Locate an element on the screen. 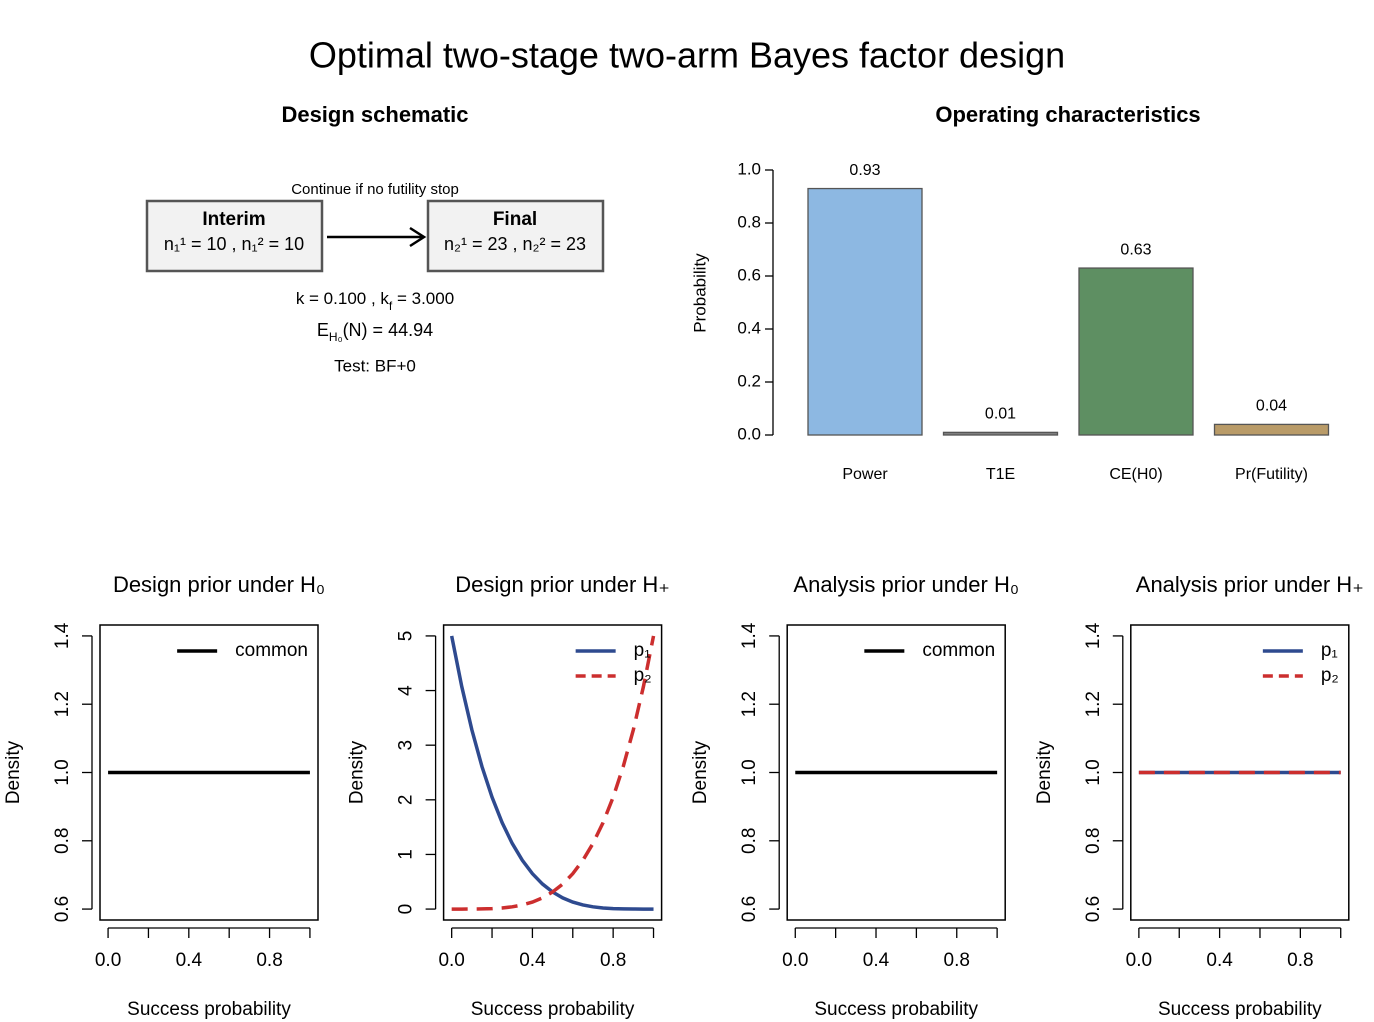 The height and width of the screenshot is (1022, 1374). interim-label: Interim is located at coordinates (233, 219).